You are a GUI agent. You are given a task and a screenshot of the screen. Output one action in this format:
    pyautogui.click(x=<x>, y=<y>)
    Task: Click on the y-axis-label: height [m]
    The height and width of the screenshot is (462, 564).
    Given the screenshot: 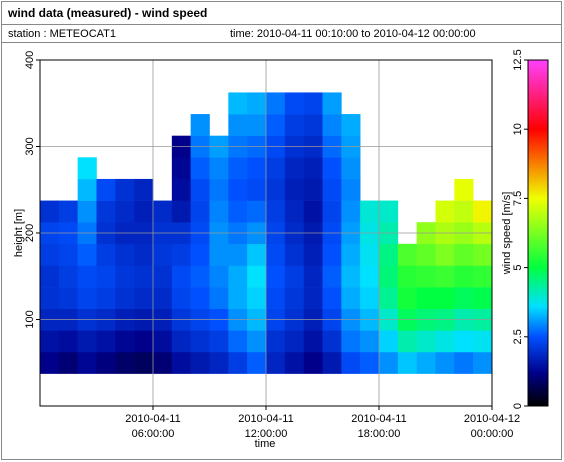 What is the action you would take?
    pyautogui.click(x=19, y=233)
    